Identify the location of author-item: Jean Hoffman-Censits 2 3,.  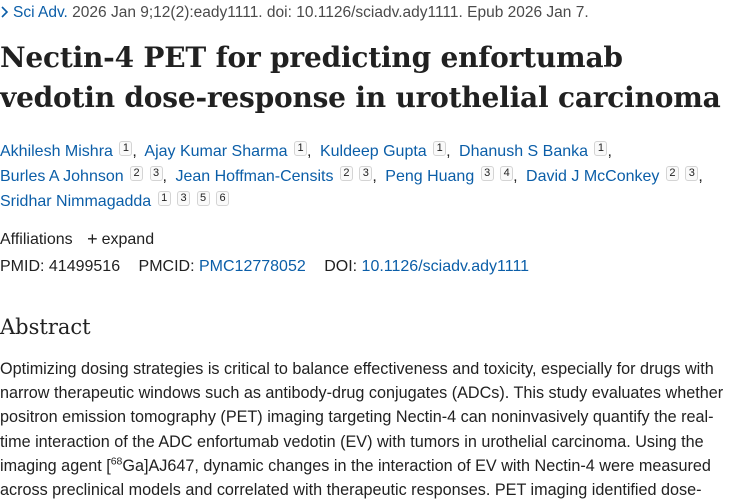
(277, 175).